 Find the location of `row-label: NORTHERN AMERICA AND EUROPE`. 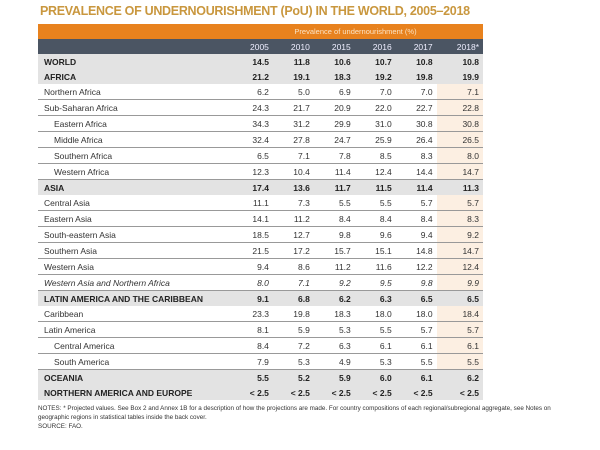

row-label: NORTHERN AMERICA AND EUROPE is located at coordinates (135, 392).